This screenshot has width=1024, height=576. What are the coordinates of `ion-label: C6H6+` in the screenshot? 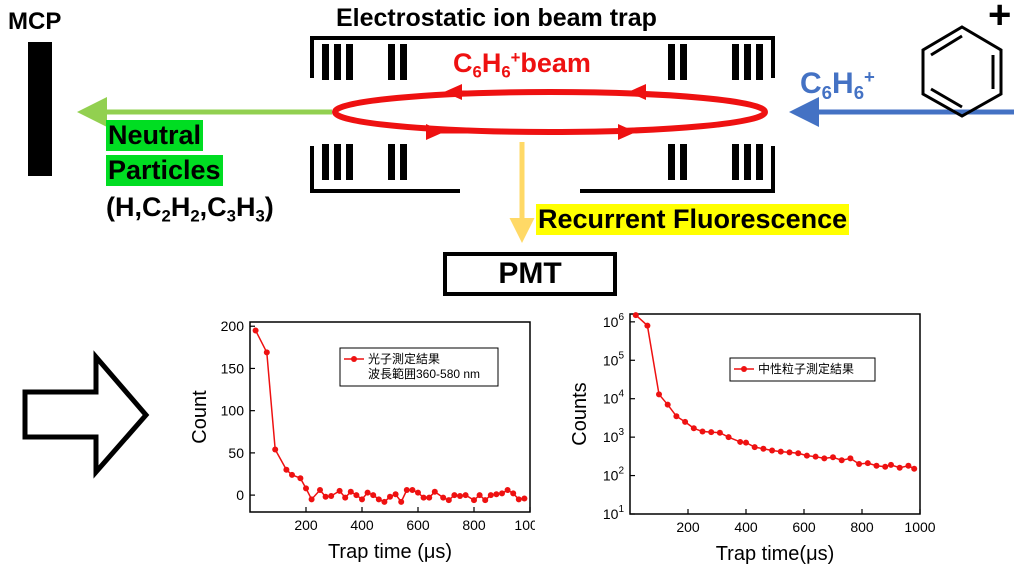 It's located at (837, 85).